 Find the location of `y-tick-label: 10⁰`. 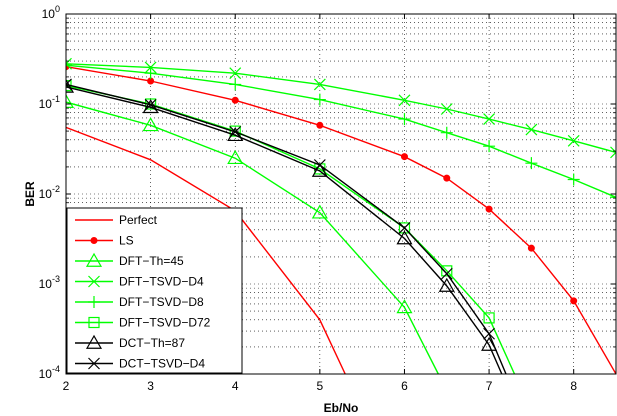

y-tick-label: 10⁰ is located at coordinates (51, 12).